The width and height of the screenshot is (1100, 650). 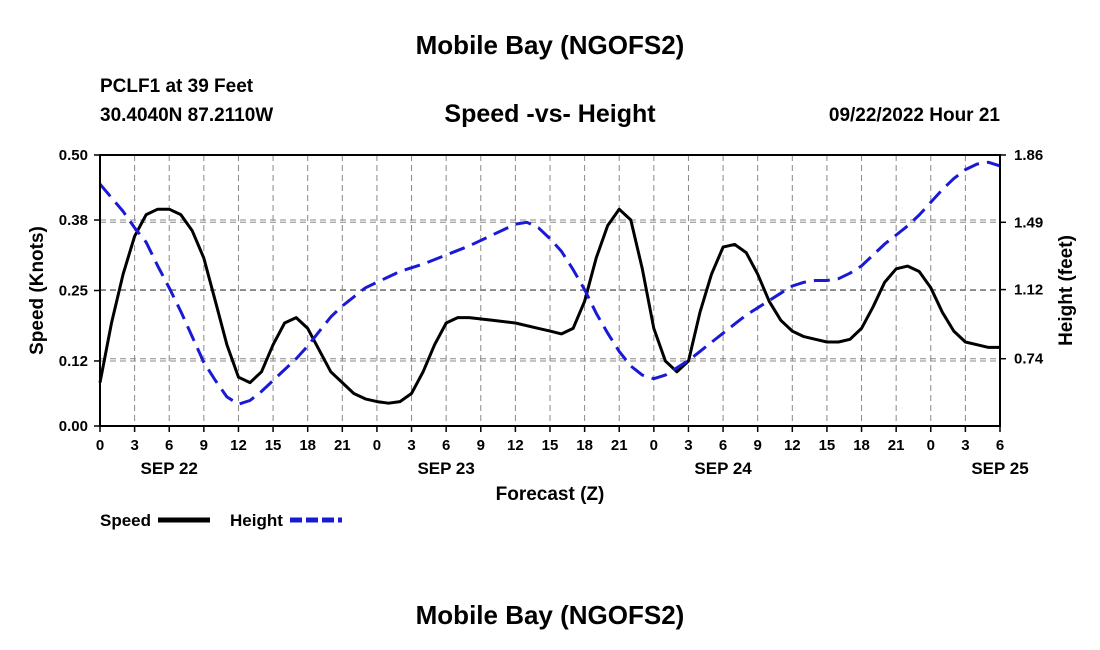 I want to click on coordinates-label: 30.4040N 87.2110W, so click(x=187, y=115).